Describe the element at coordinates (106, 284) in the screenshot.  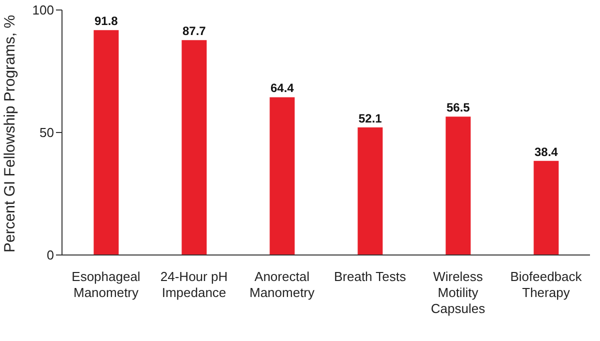
I see `x-tick-label: Esophageal Manometry` at that location.